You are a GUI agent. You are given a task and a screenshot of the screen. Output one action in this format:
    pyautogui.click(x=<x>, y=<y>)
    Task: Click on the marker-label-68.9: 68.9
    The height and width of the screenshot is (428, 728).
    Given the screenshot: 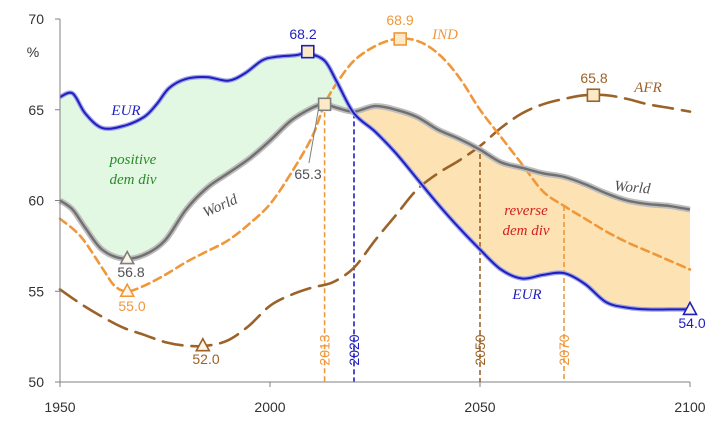 What is the action you would take?
    pyautogui.click(x=399, y=20)
    